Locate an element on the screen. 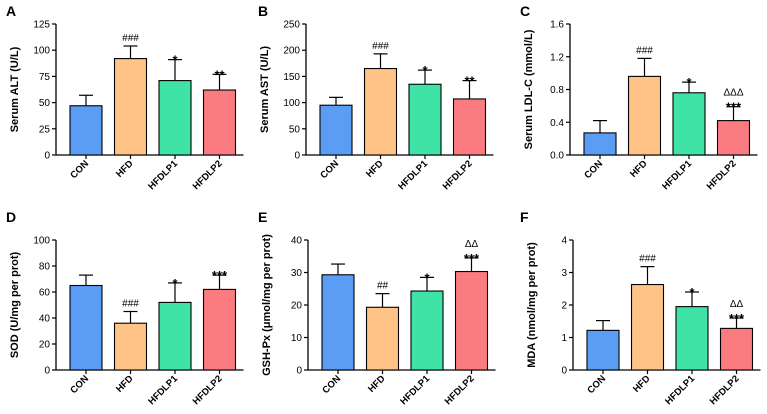  y-tick-label: 150 is located at coordinates (291, 77).